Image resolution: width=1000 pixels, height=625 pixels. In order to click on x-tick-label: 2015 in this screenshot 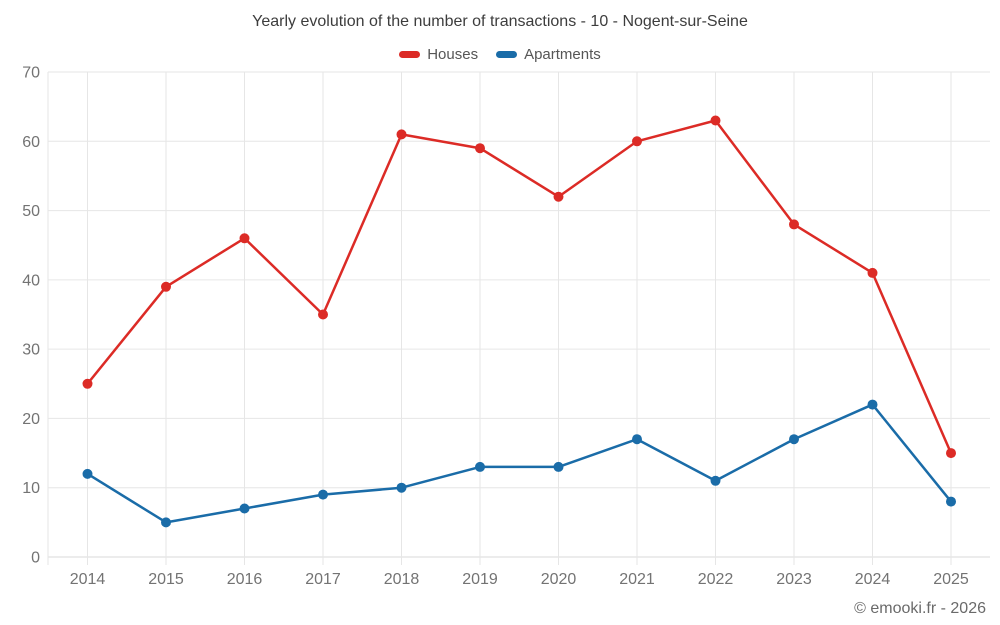, I will do `click(166, 579)`.